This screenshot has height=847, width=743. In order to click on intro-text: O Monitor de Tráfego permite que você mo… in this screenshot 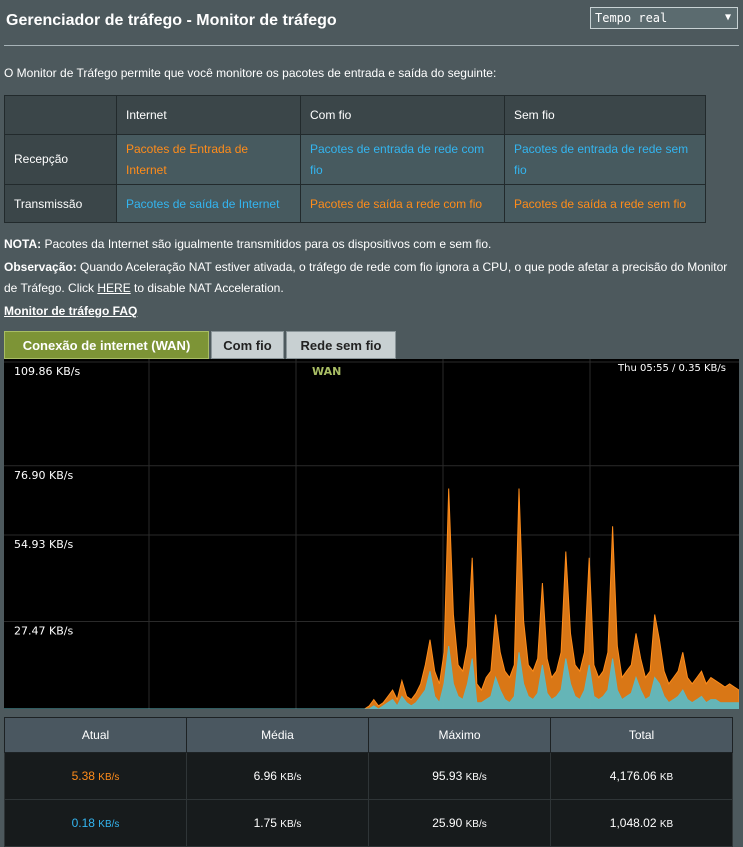, I will do `click(250, 73)`.